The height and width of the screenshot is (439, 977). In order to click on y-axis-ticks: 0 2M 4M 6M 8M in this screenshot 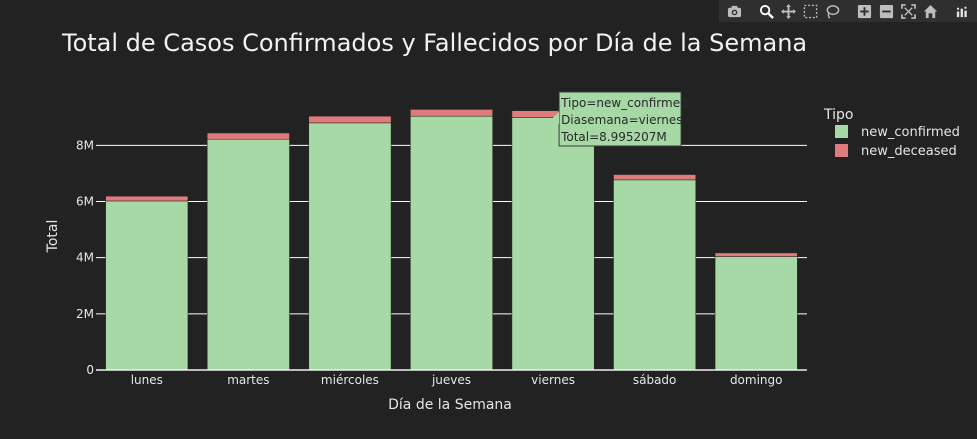, I will do `click(85, 257)`.